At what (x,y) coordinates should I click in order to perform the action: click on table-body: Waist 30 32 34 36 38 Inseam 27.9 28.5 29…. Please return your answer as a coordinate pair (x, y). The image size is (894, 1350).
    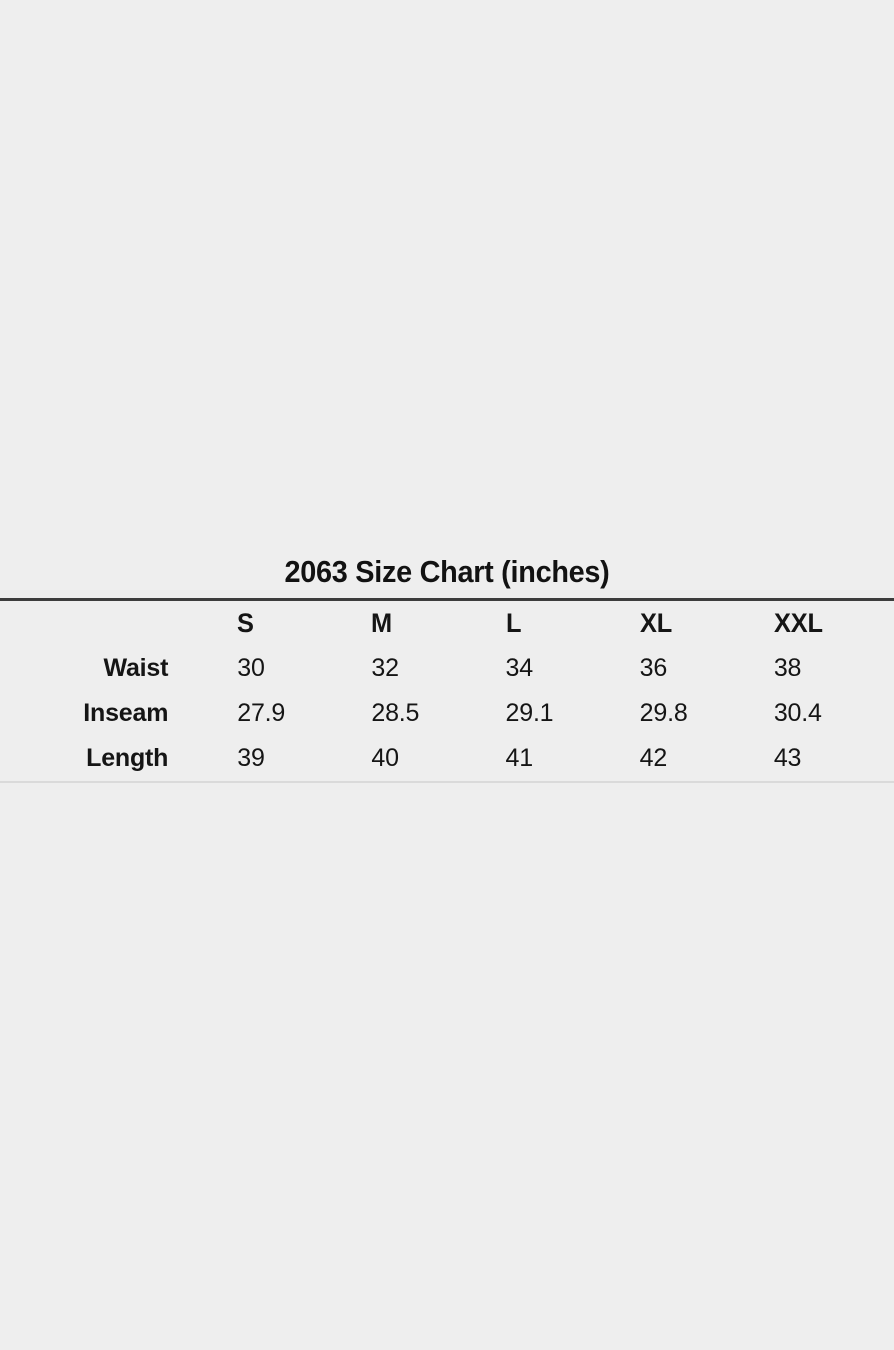
    Looking at the image, I should click on (447, 713).